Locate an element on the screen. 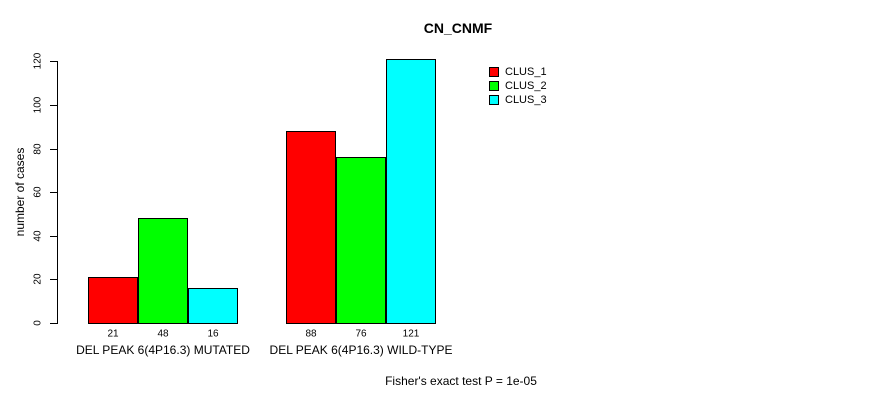 This screenshot has width=890, height=400. bar-value-label: 88 is located at coordinates (311, 334).